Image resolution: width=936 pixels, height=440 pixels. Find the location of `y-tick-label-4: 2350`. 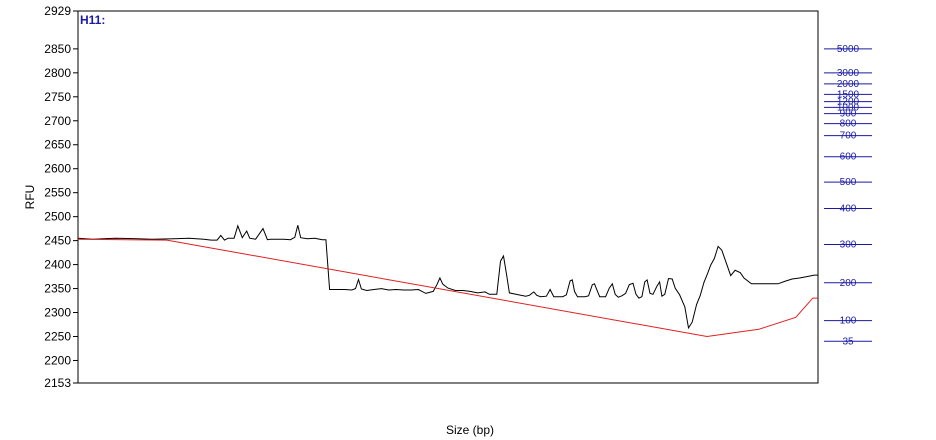

y-tick-label-4: 2350 is located at coordinates (57, 289).